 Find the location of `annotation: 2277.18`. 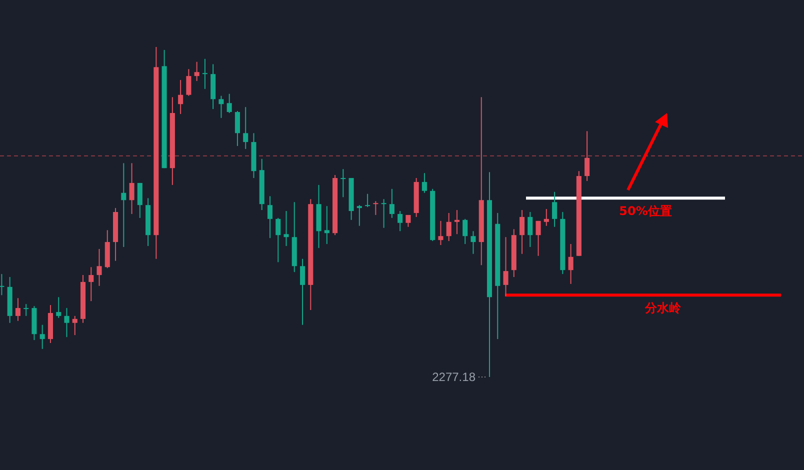

annotation: 2277.18 is located at coordinates (454, 377).